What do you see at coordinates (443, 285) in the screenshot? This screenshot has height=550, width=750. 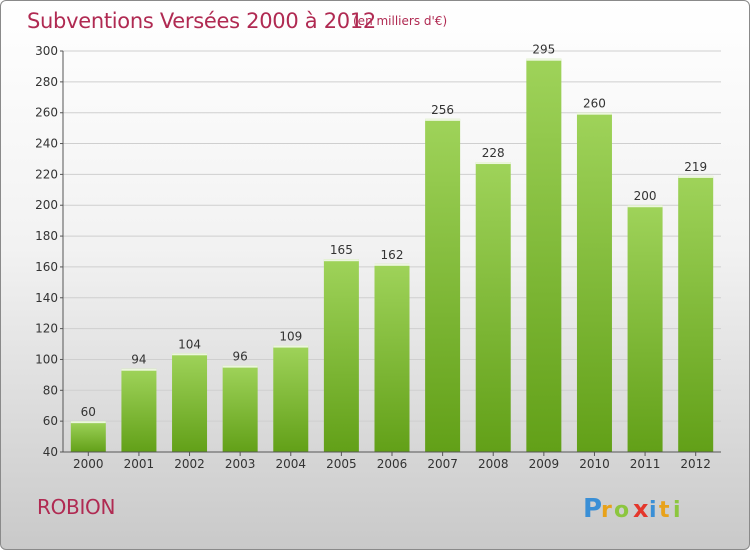 I see `bar-2007` at bounding box center [443, 285].